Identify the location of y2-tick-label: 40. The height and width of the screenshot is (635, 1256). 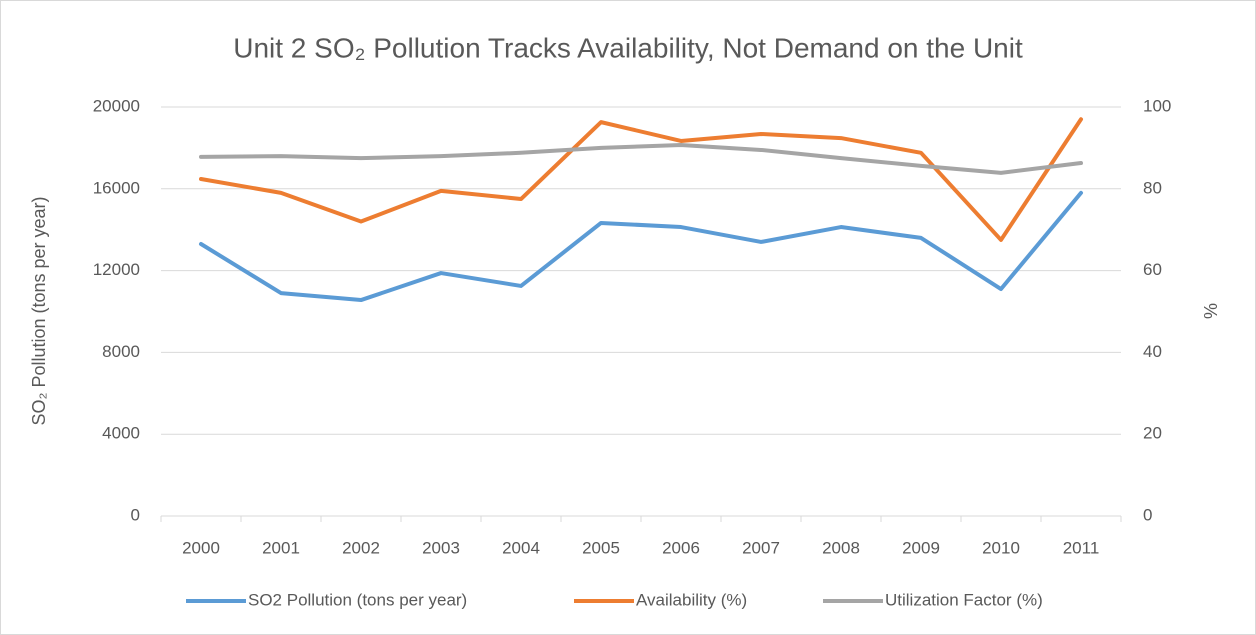
(1152, 351).